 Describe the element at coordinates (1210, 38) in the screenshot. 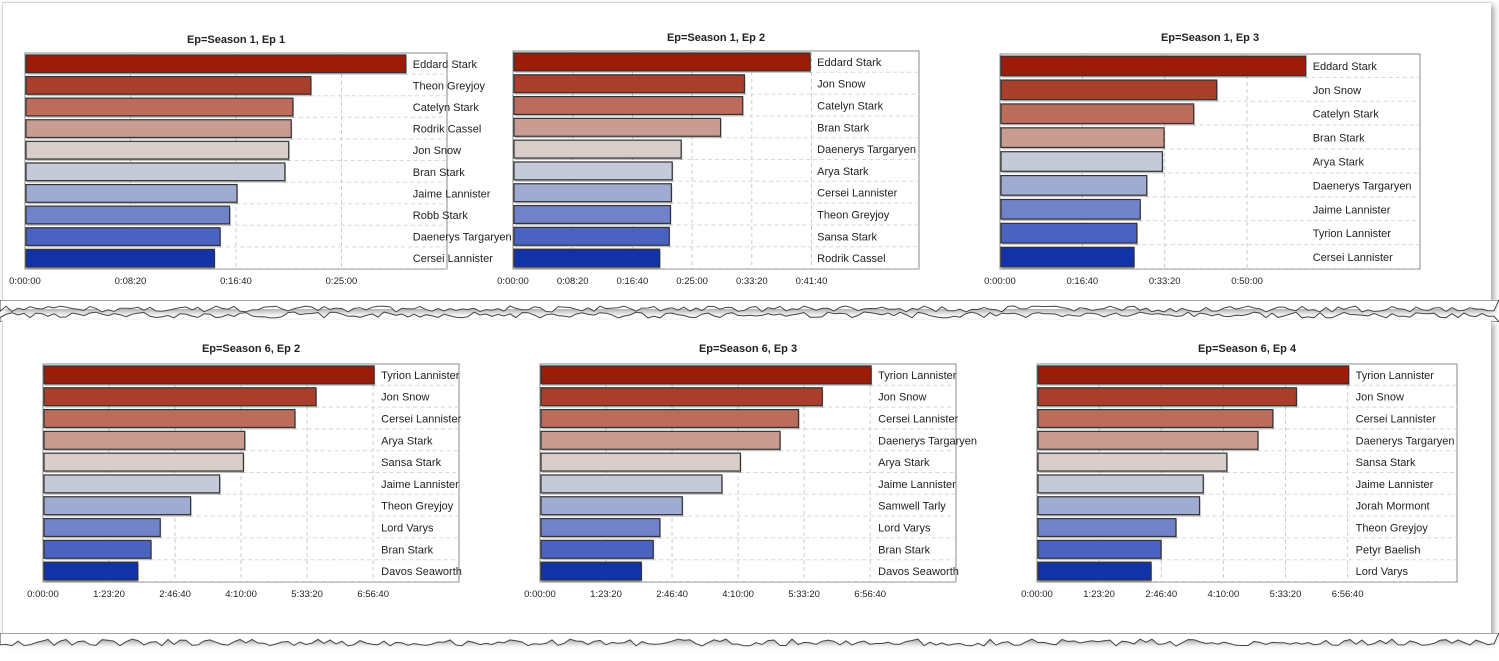

I see `chart-title: Ep=Season 1, Ep 3` at that location.